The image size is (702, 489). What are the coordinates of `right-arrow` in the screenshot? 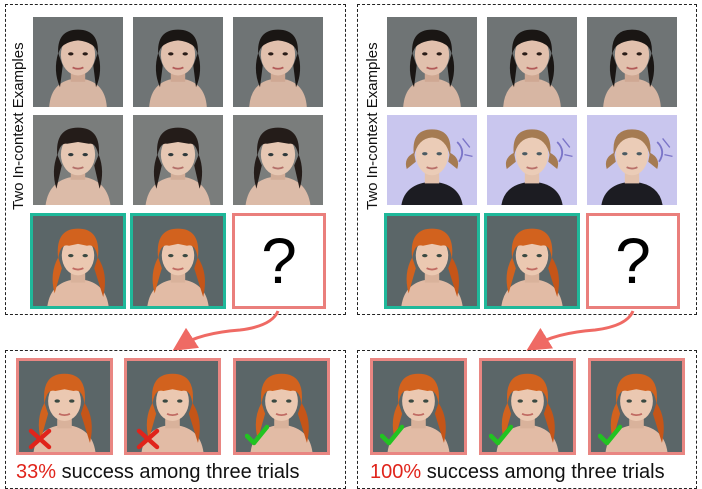 It's located at (580, 330).